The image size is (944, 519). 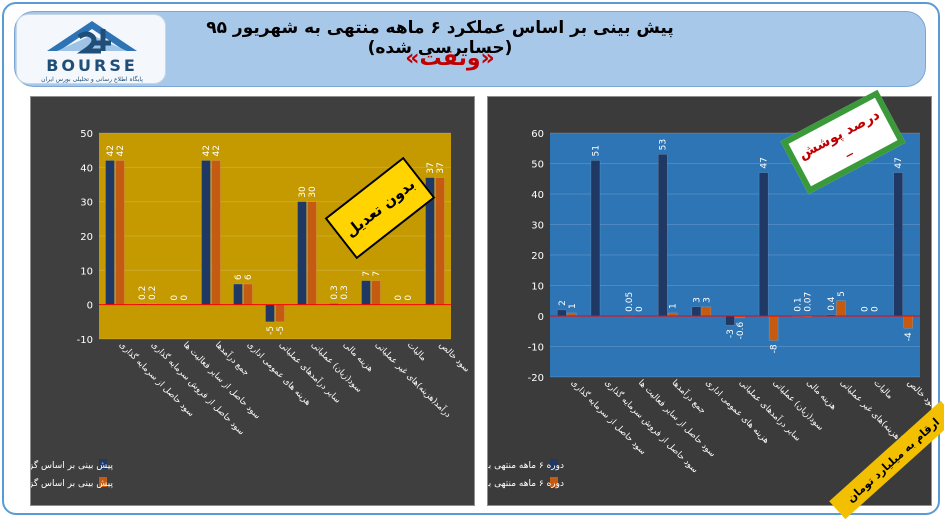 I want to click on data-label: -3, so click(x=731, y=333).